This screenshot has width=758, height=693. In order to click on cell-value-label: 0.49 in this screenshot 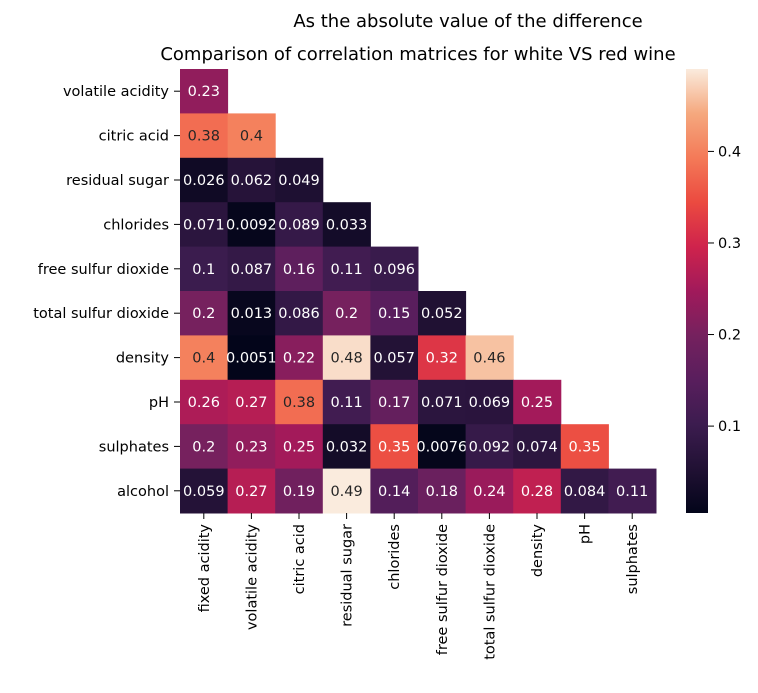, I will do `click(346, 492)`.